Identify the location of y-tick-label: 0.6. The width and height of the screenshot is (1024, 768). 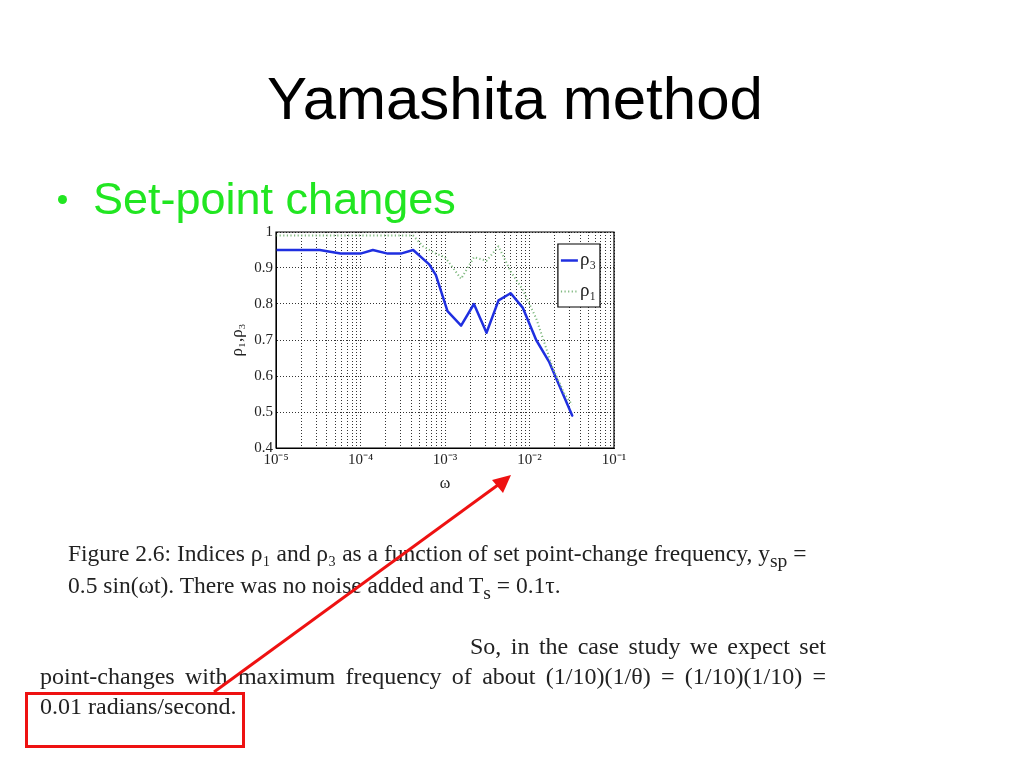
(264, 374).